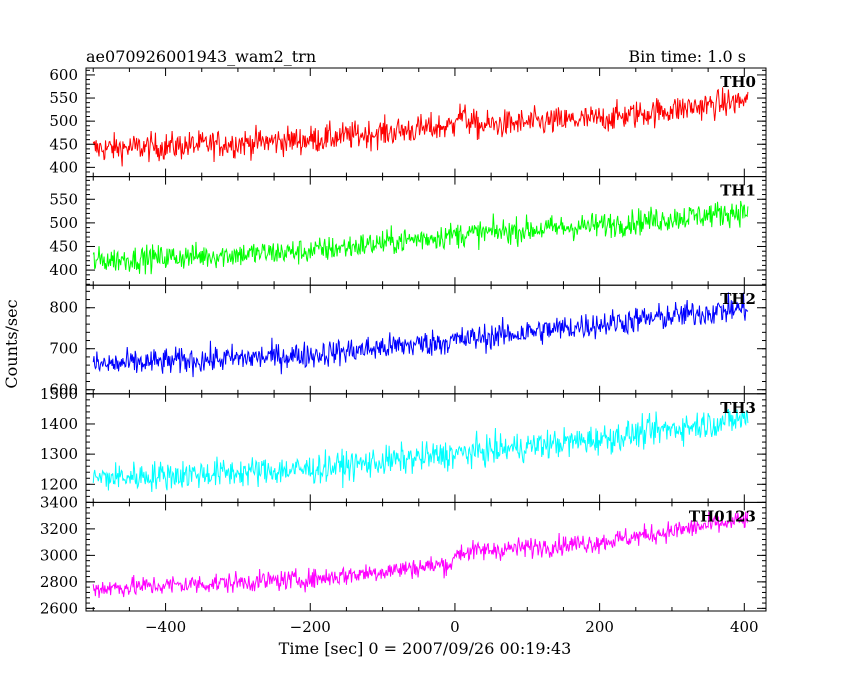 This screenshot has height=680, width=850. Describe the element at coordinates (599, 627) in the screenshot. I see `x-tick-label: 200` at that location.